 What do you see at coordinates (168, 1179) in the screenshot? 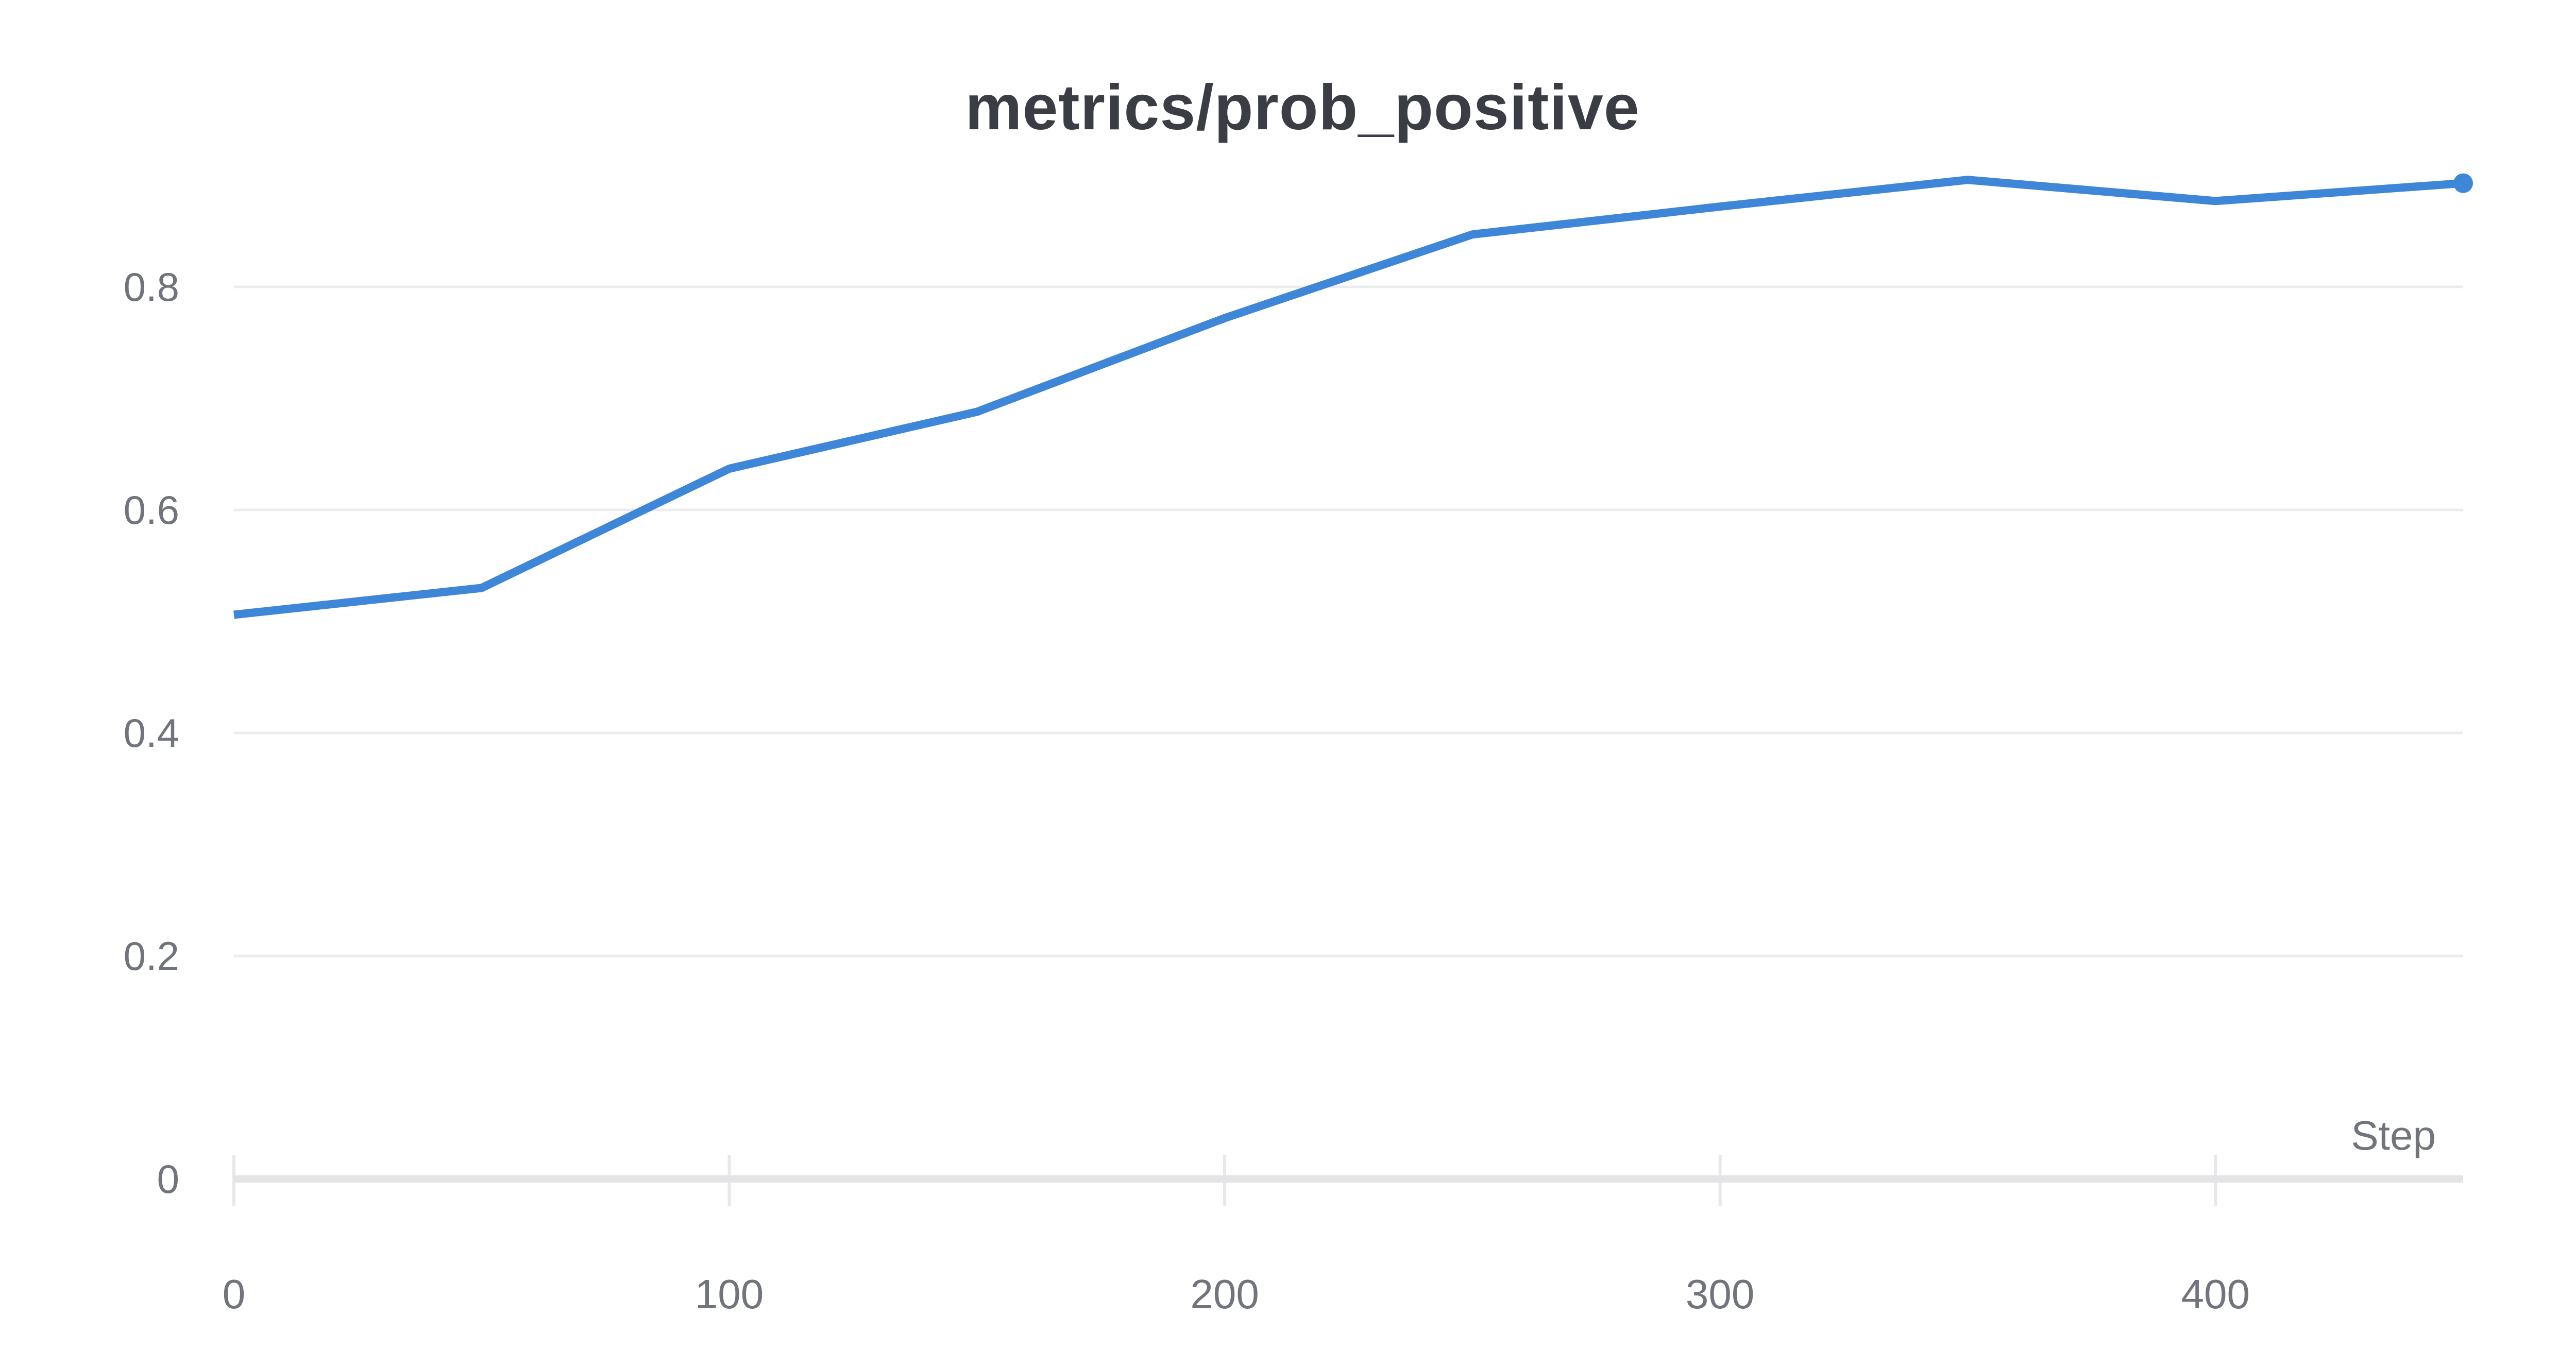
I see `y-tick-label: 0` at bounding box center [168, 1179].